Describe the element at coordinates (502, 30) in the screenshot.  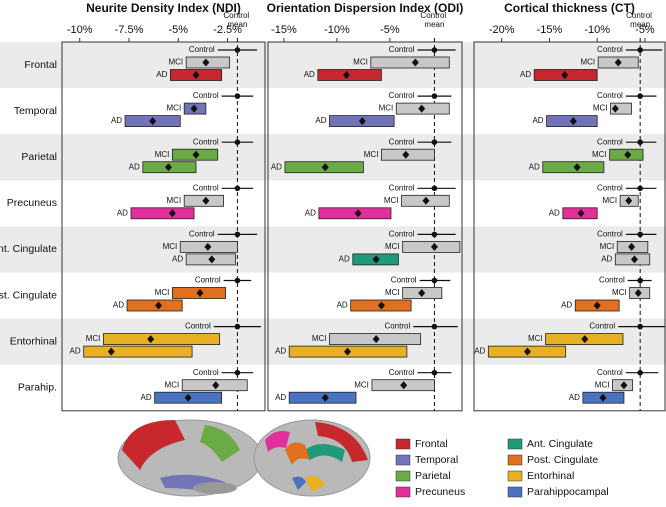
I see `x-tick-label: -20%` at that location.